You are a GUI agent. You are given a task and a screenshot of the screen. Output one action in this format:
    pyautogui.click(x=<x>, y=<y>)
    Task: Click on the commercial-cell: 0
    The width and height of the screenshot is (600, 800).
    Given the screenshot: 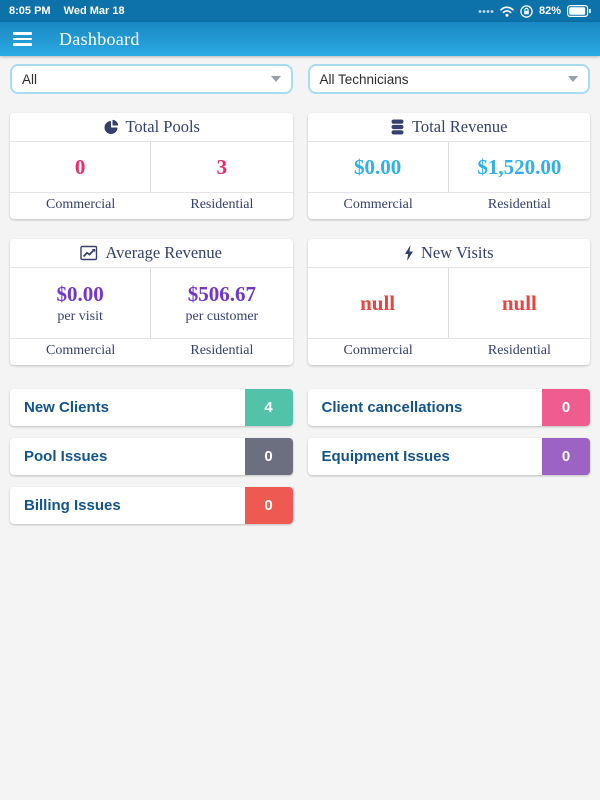 What is the action you would take?
    pyautogui.click(x=81, y=167)
    